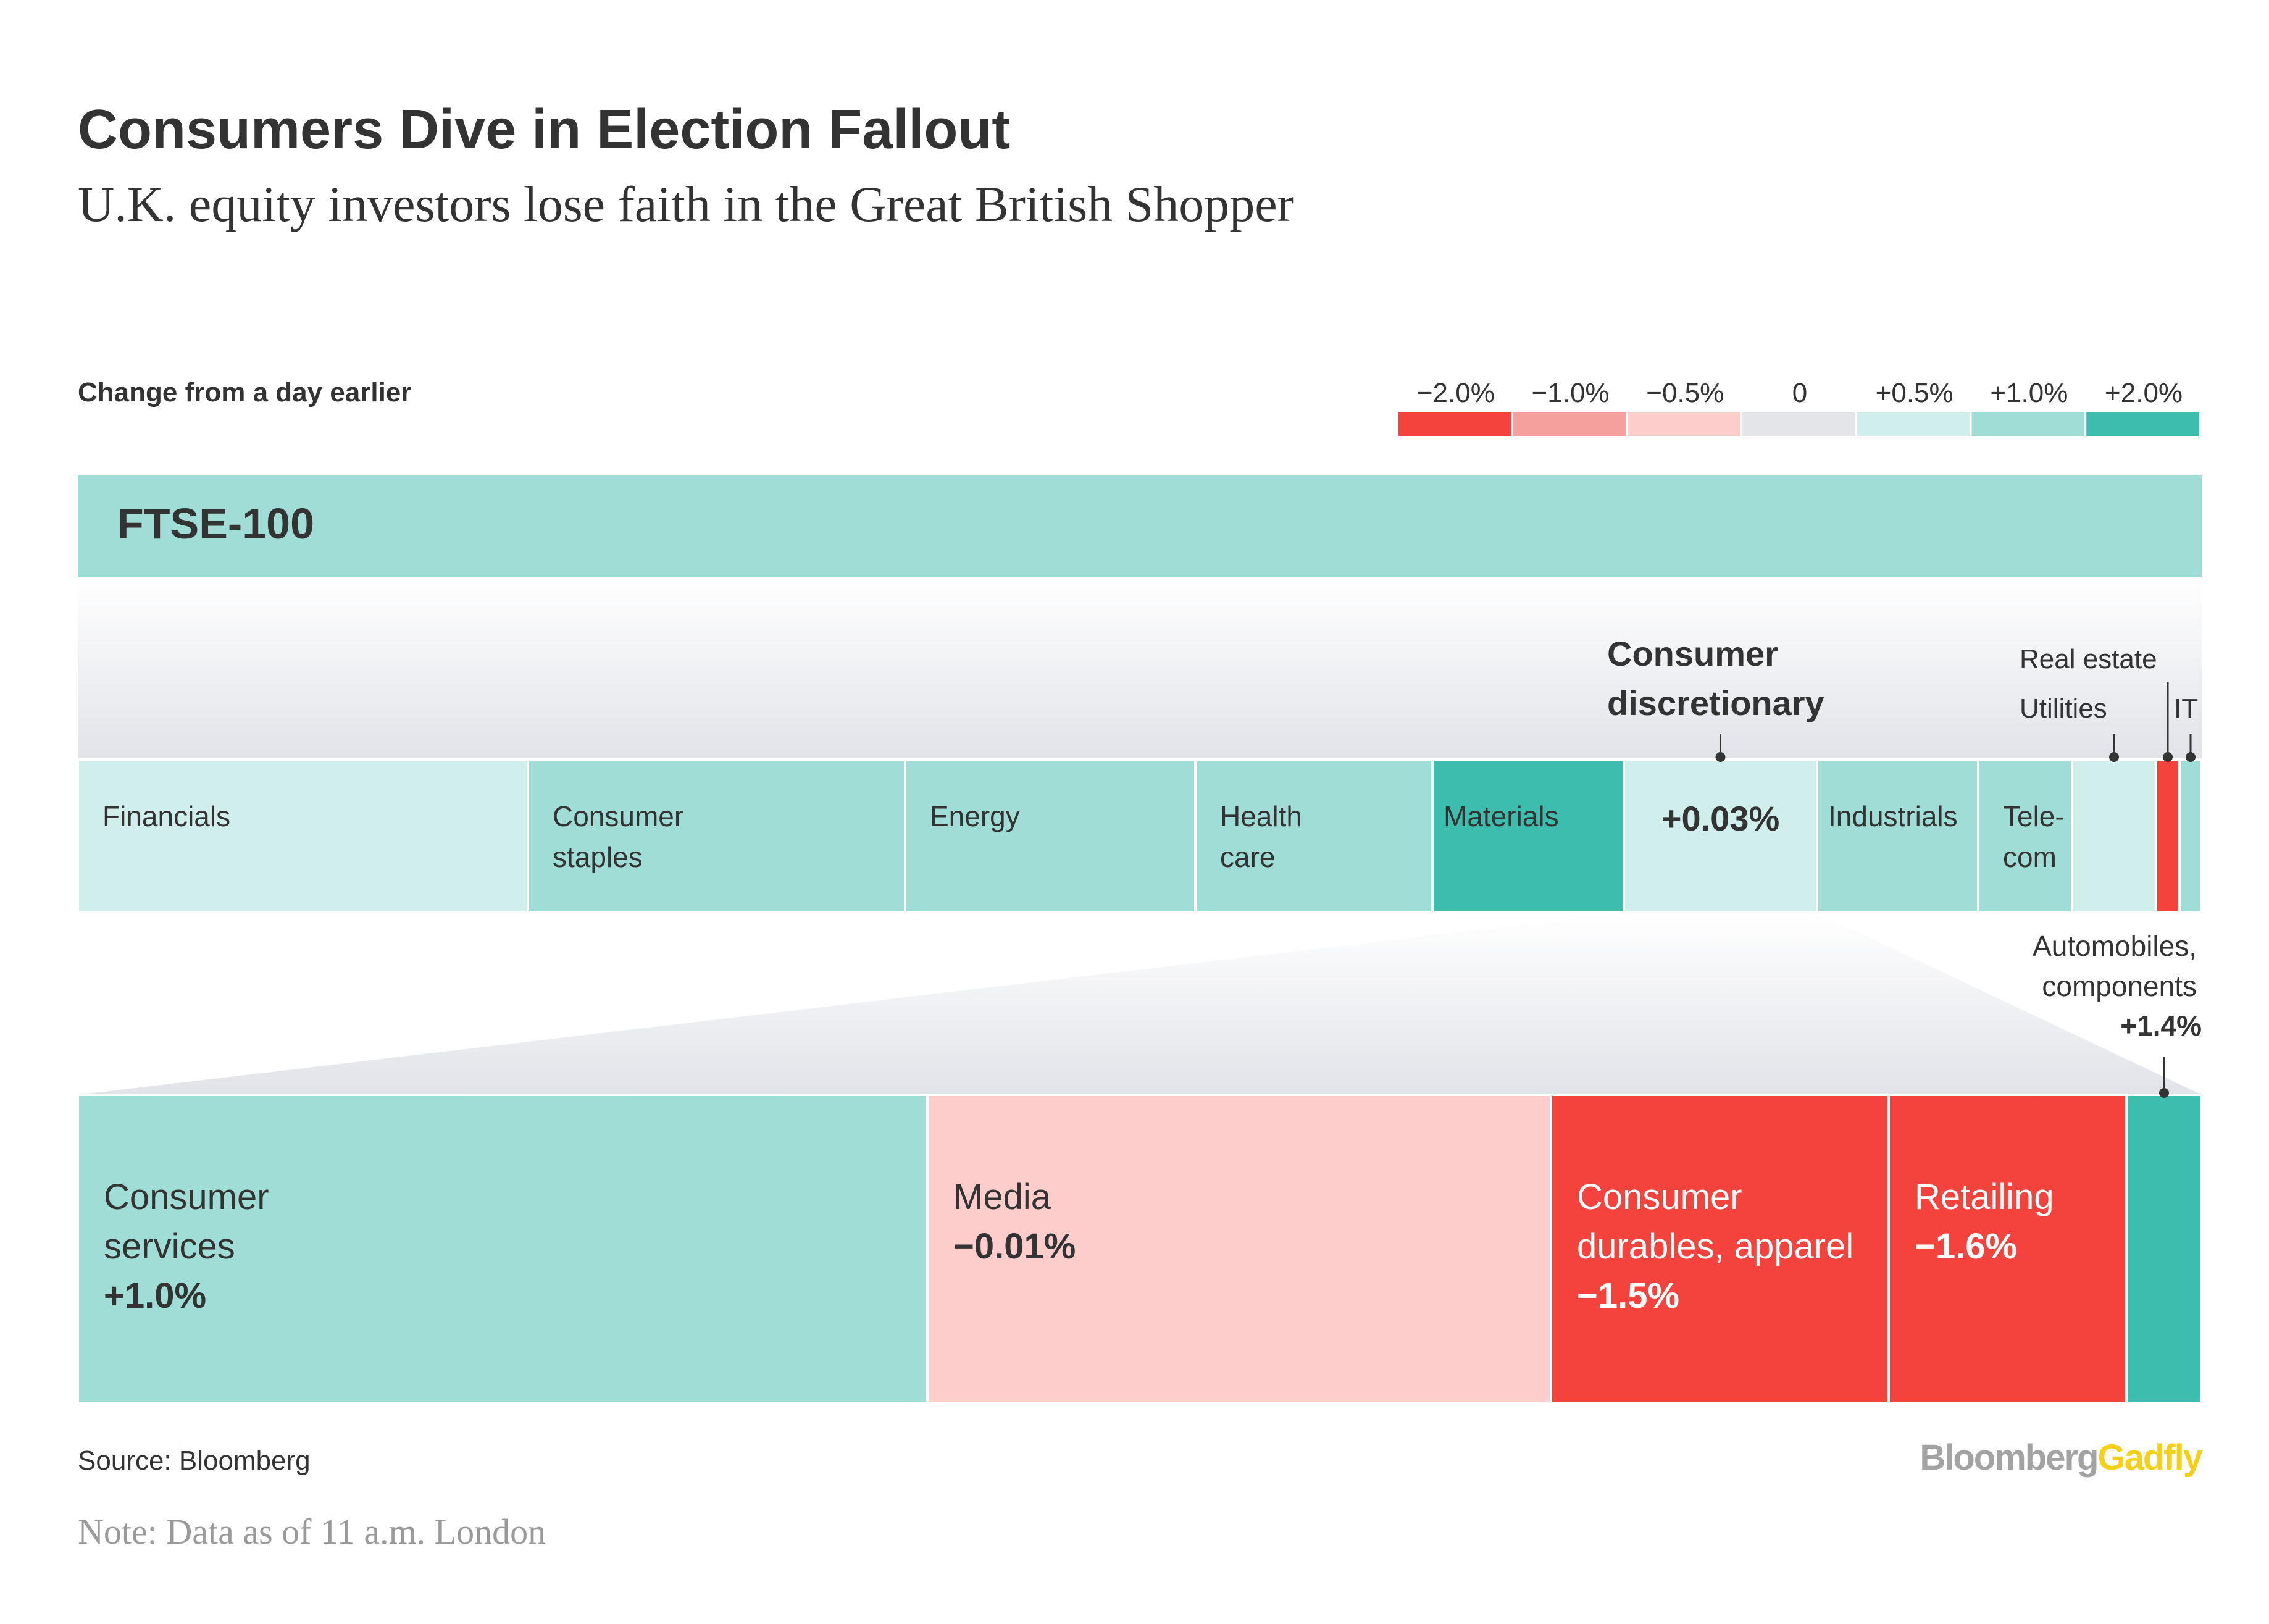 The width and height of the screenshot is (2269, 1624). What do you see at coordinates (1247, 857) in the screenshot?
I see `sector-label: care` at bounding box center [1247, 857].